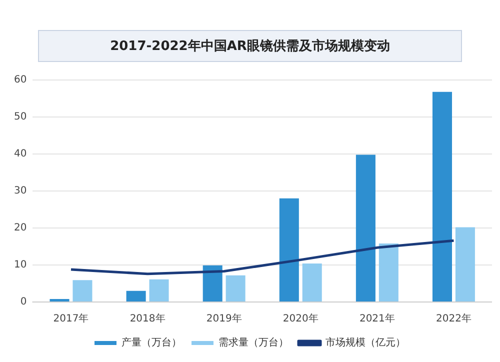  I want to click on y-tick-label: 30, so click(20, 191).